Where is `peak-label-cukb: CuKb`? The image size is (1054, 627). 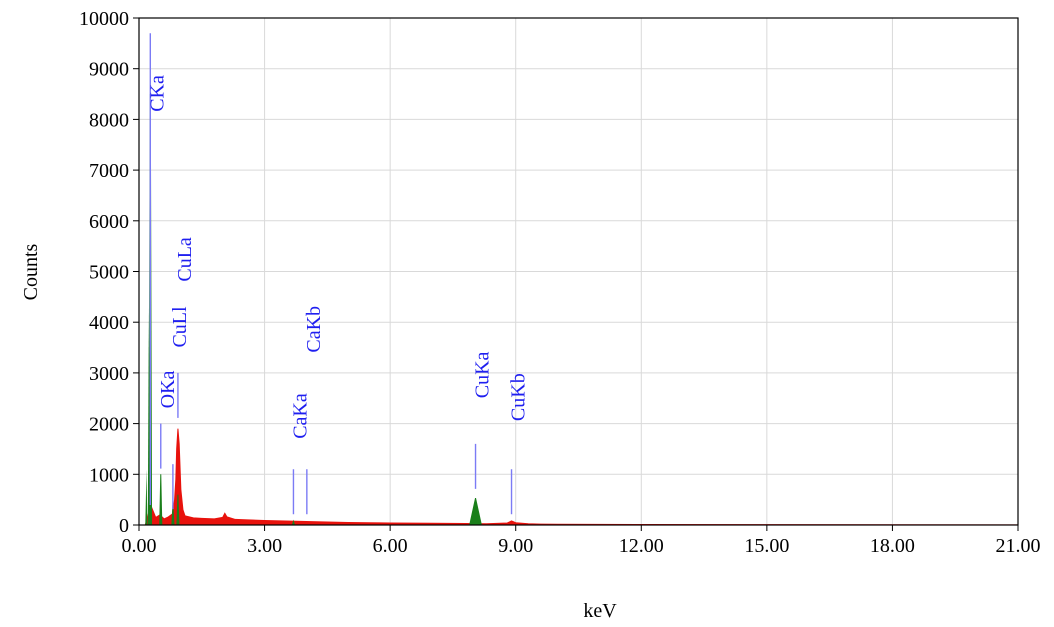
peak-label-cukb: CuKb is located at coordinates (519, 397).